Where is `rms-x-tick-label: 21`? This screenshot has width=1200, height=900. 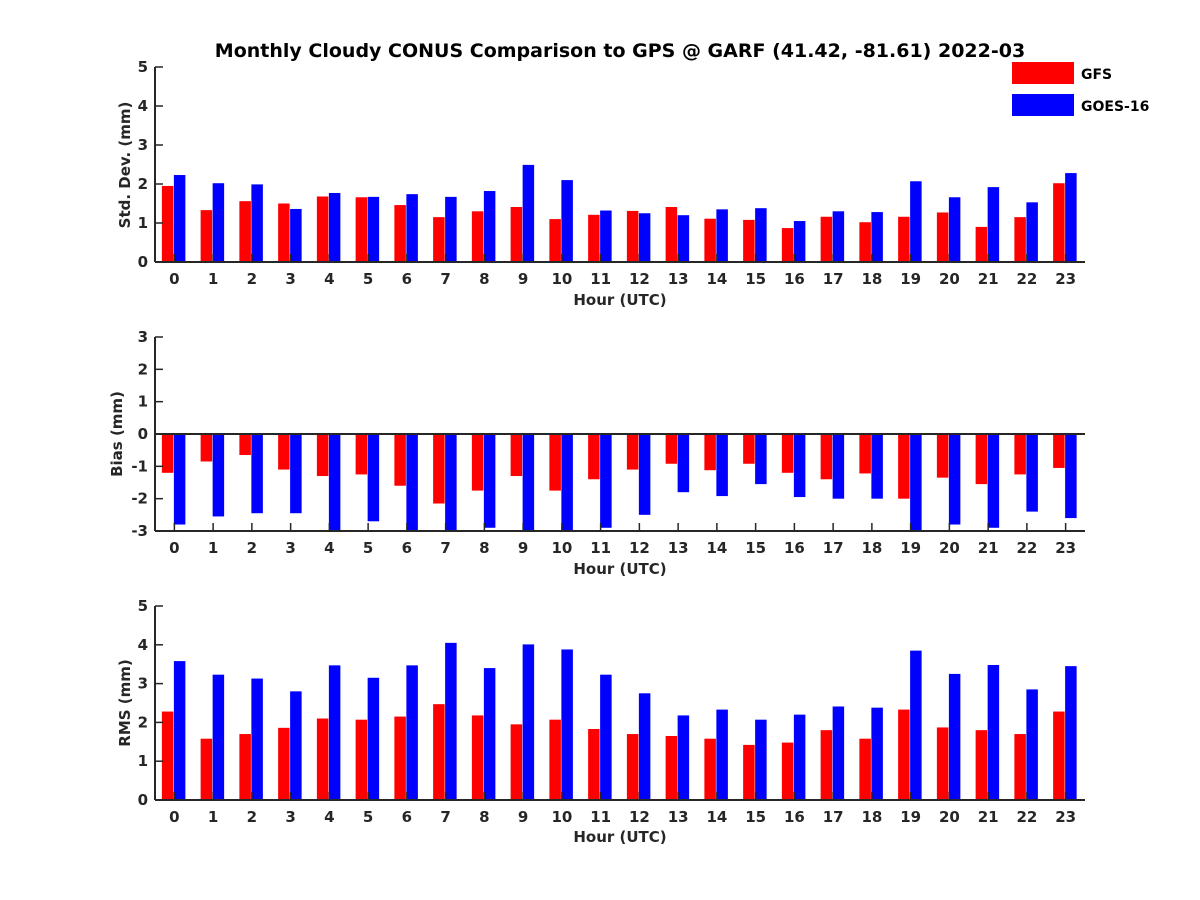 rms-x-tick-label: 21 is located at coordinates (988, 817).